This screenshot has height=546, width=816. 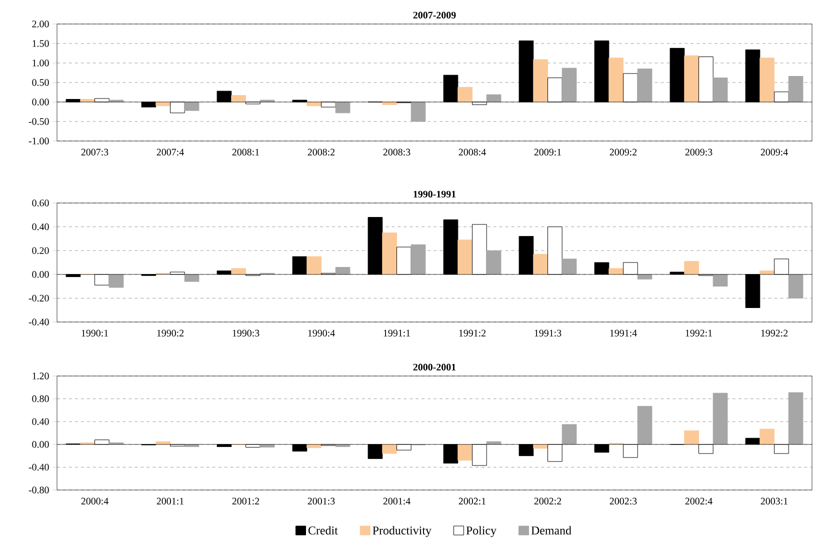 I want to click on chart-title: 1990-1991, so click(x=435, y=194).